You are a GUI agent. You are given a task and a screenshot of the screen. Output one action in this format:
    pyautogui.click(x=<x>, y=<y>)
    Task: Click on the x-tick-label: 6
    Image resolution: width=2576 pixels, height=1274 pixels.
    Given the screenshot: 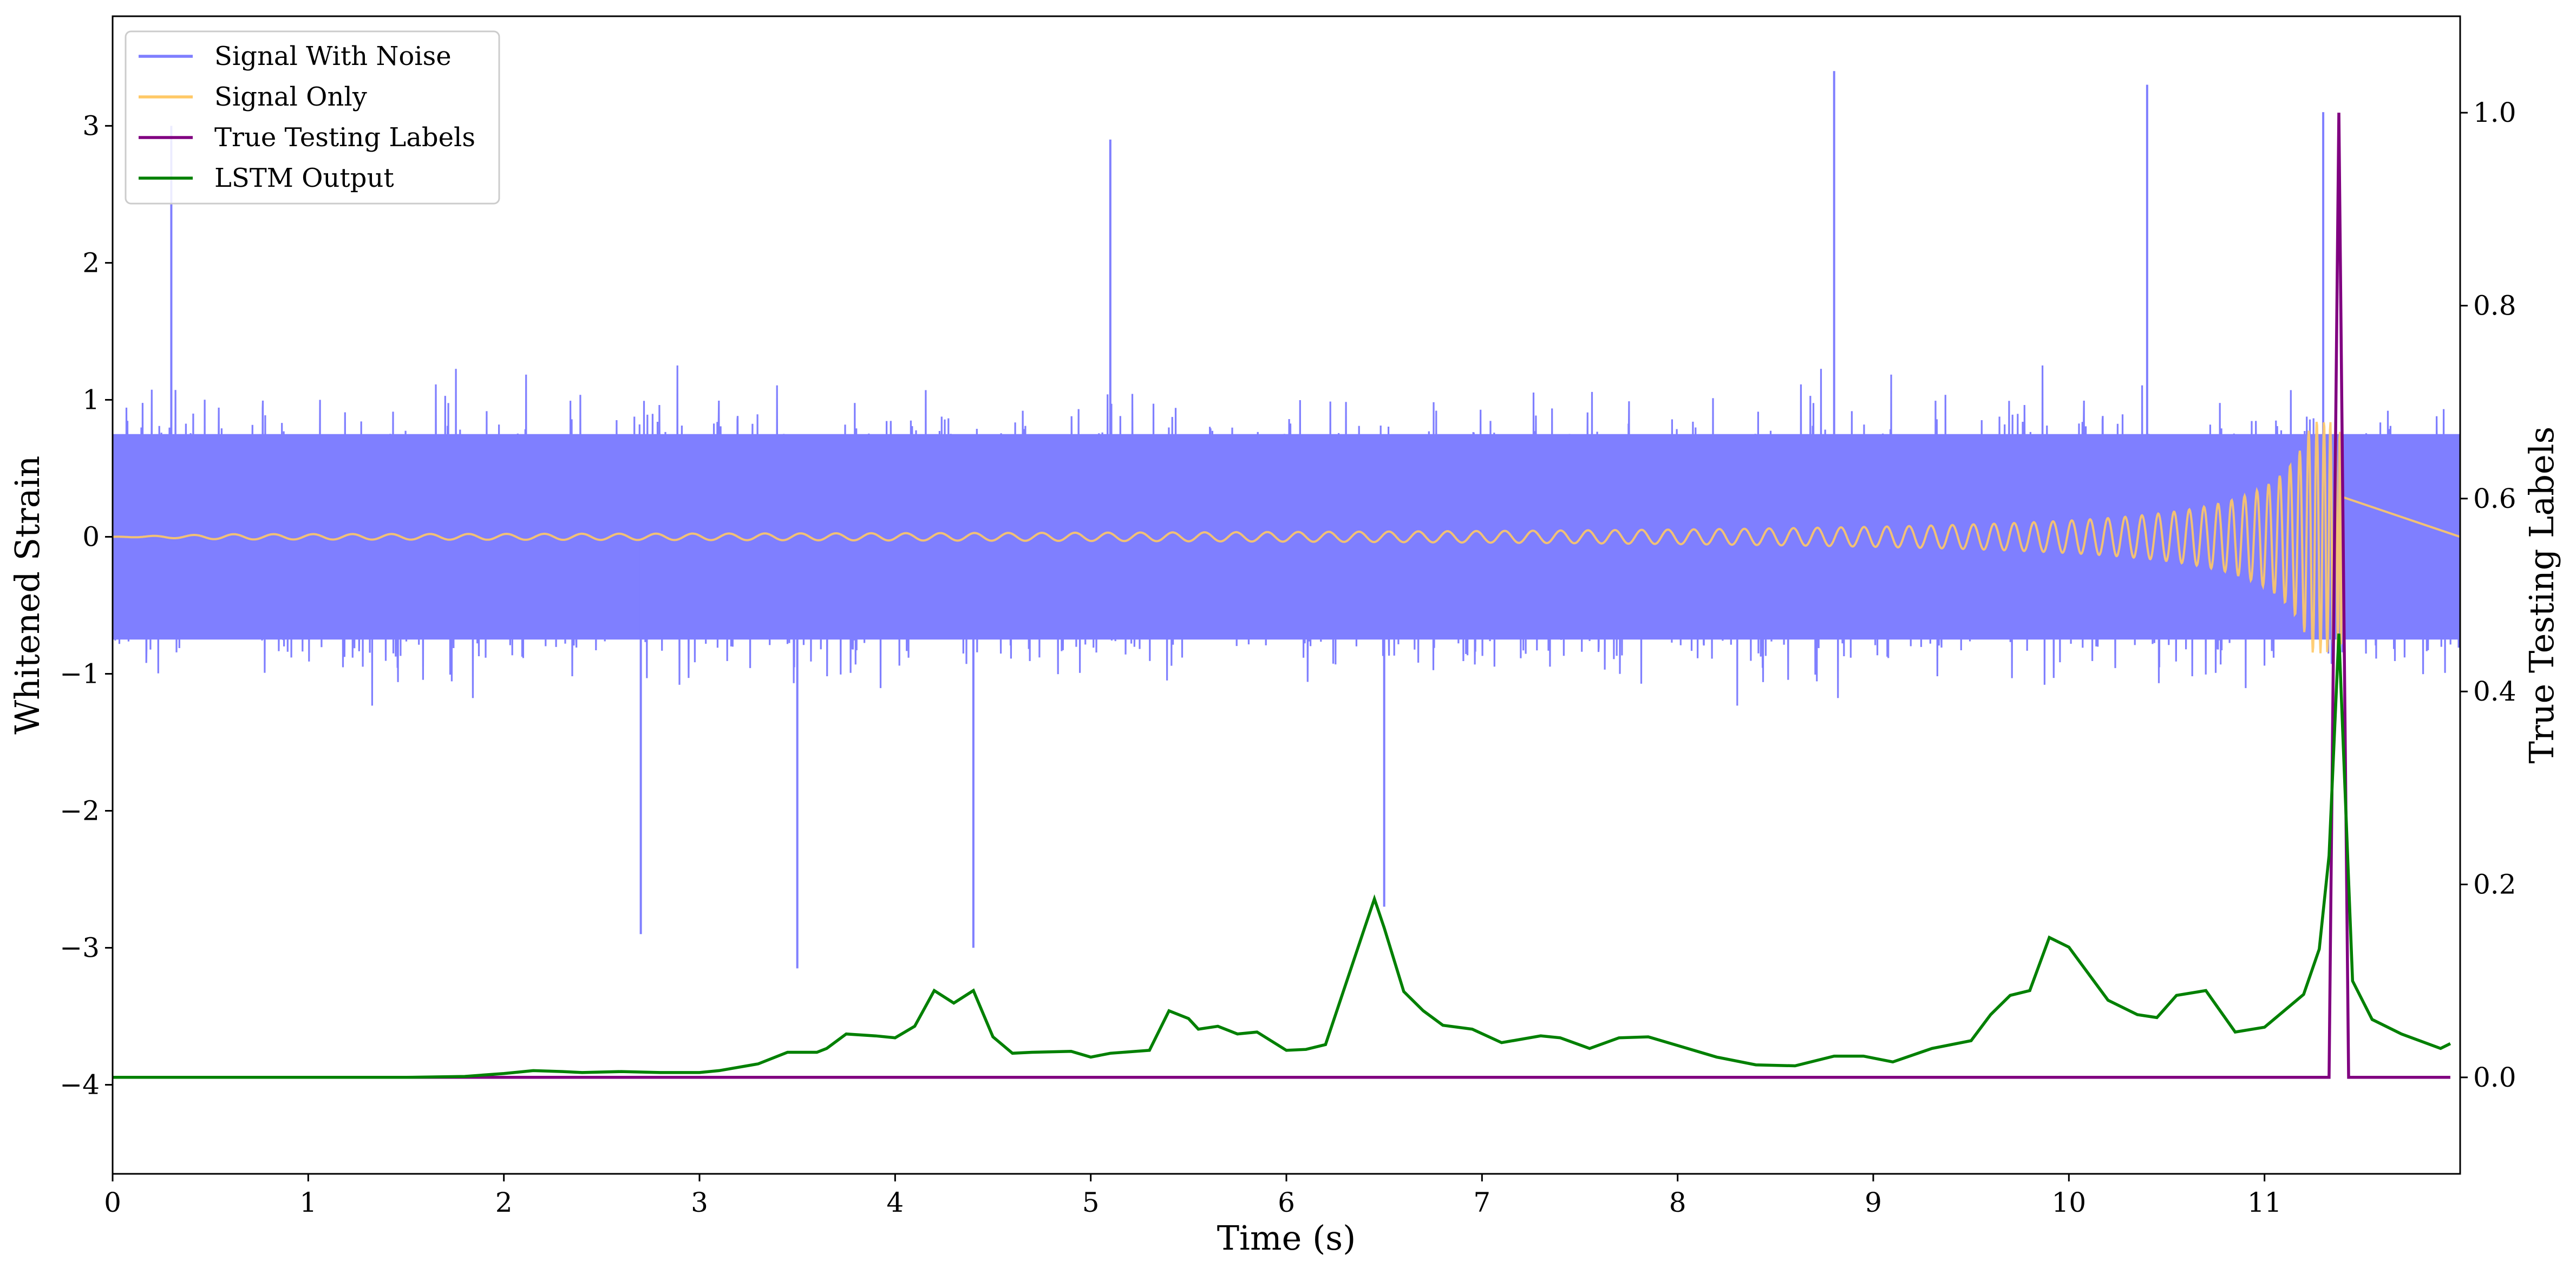 What is the action you would take?
    pyautogui.click(x=1287, y=1202)
    